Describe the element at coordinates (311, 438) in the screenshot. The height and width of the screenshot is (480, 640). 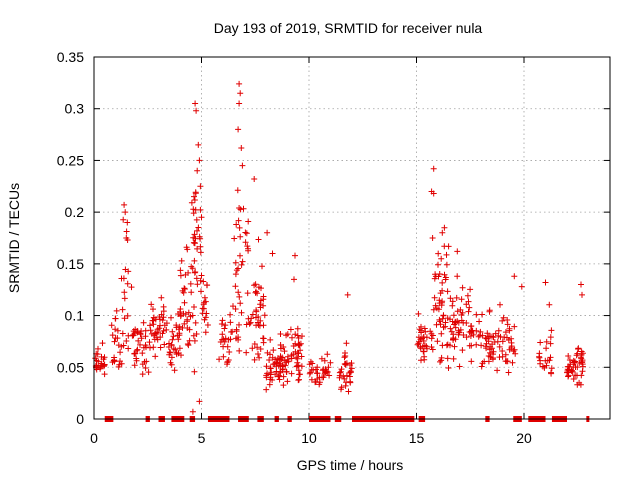
I see `x-tick-labels: 0 5 10 15 20` at that location.